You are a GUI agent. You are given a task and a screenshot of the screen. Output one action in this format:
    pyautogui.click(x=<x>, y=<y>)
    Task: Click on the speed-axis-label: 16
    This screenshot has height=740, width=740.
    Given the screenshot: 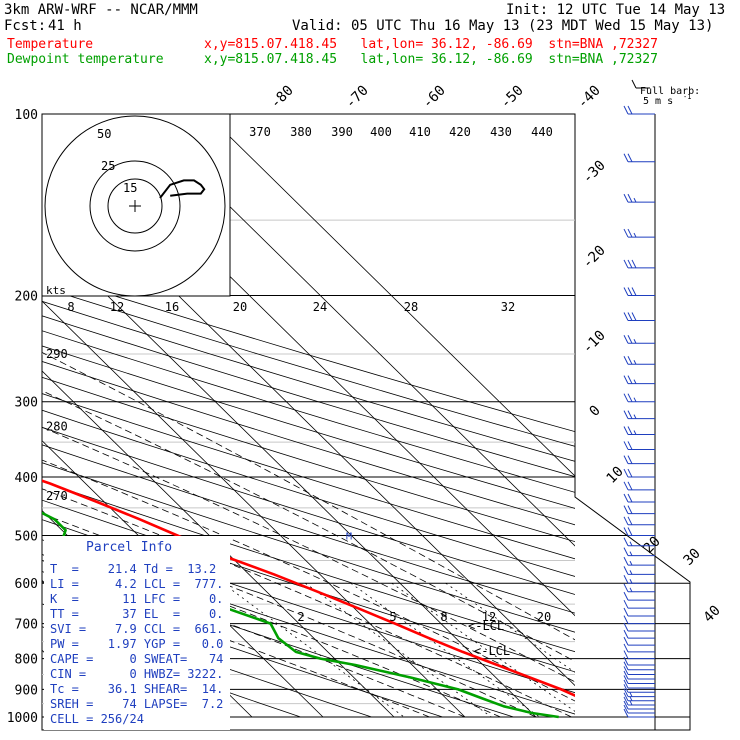 What is the action you would take?
    pyautogui.click(x=172, y=307)
    